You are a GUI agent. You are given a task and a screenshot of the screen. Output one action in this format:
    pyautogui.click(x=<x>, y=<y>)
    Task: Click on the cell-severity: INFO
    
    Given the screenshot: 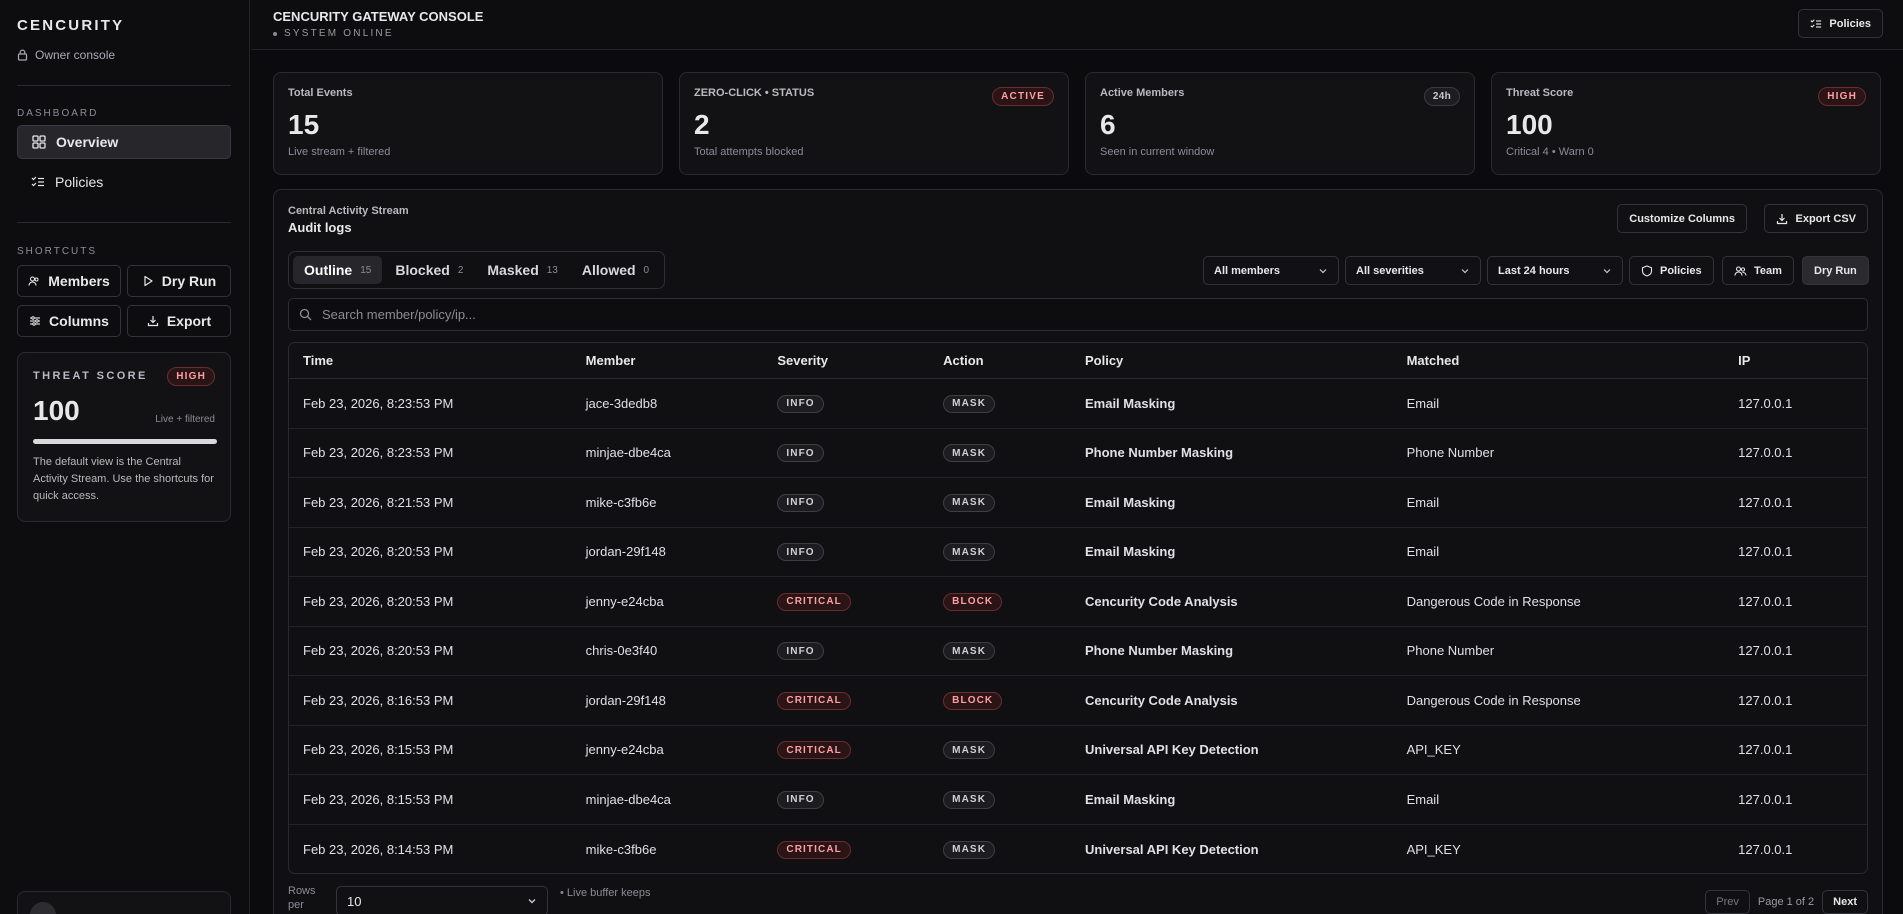 What is the action you would take?
    pyautogui.click(x=860, y=552)
    